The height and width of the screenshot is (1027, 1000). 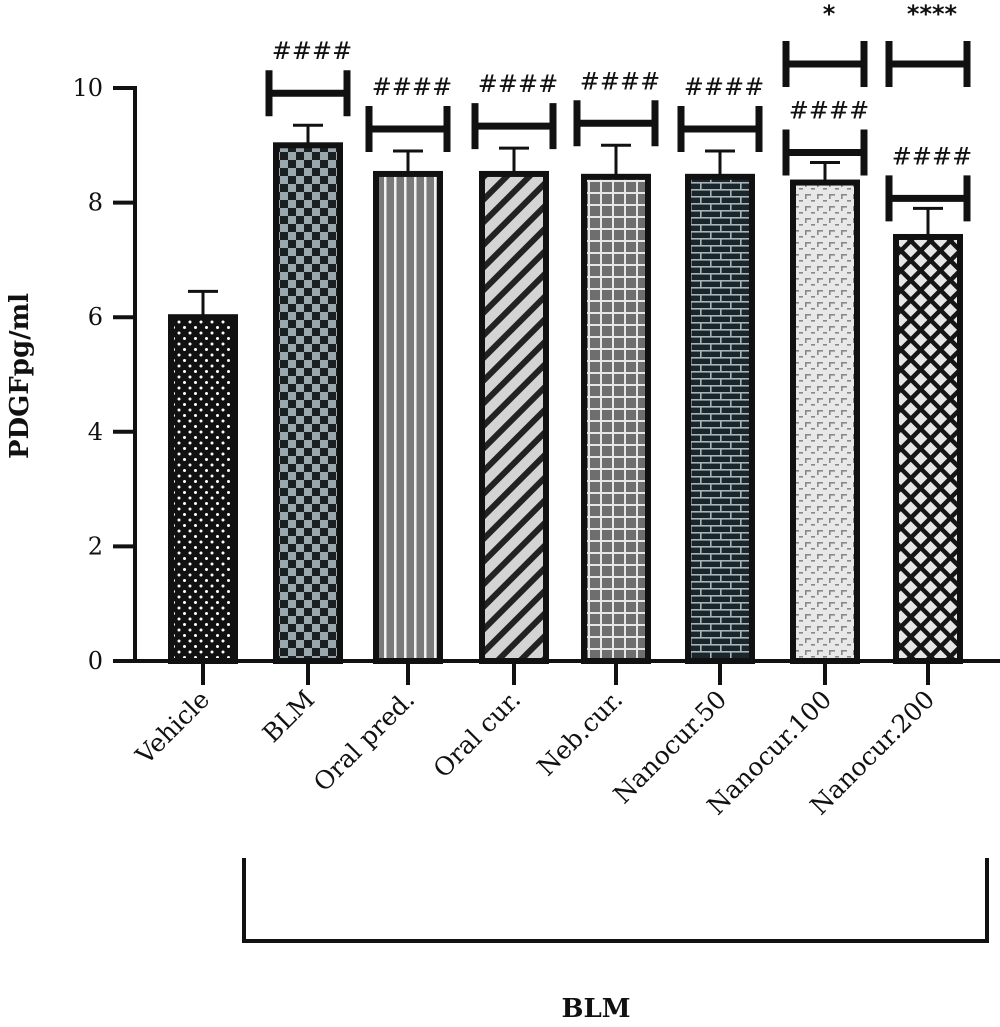 What do you see at coordinates (518, 84) in the screenshot?
I see `sig-label-lower-oral-cur: ####` at bounding box center [518, 84].